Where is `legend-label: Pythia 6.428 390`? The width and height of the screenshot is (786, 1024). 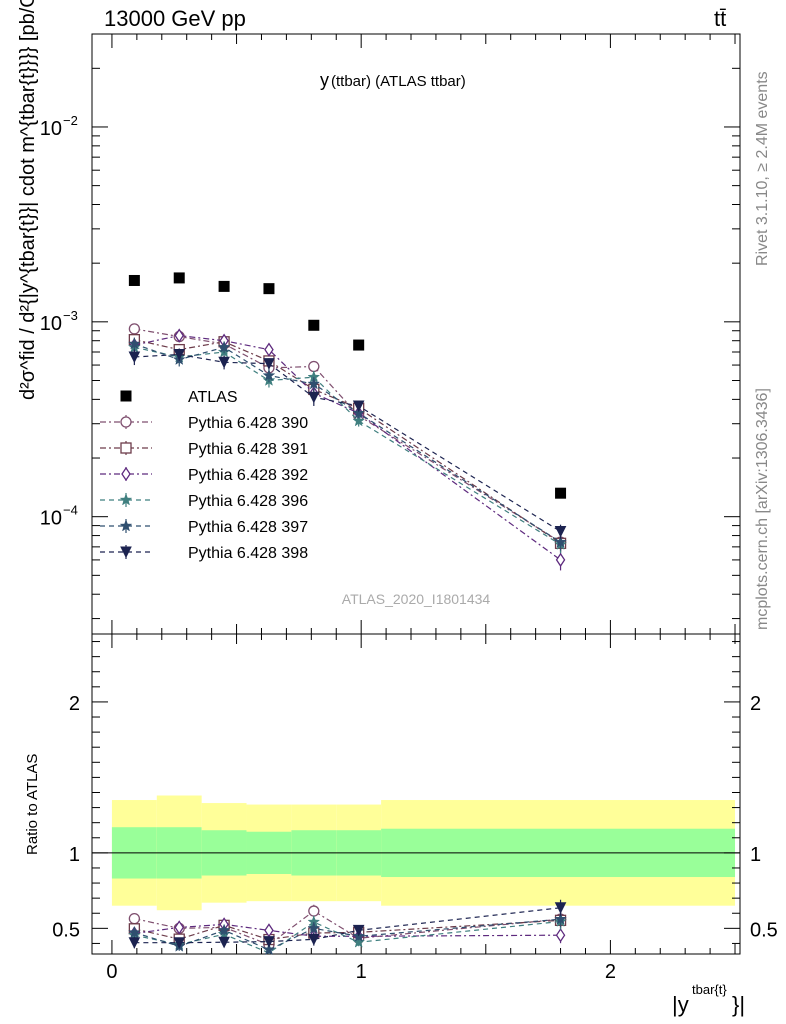
legend-label: Pythia 6.428 390 is located at coordinates (248, 423).